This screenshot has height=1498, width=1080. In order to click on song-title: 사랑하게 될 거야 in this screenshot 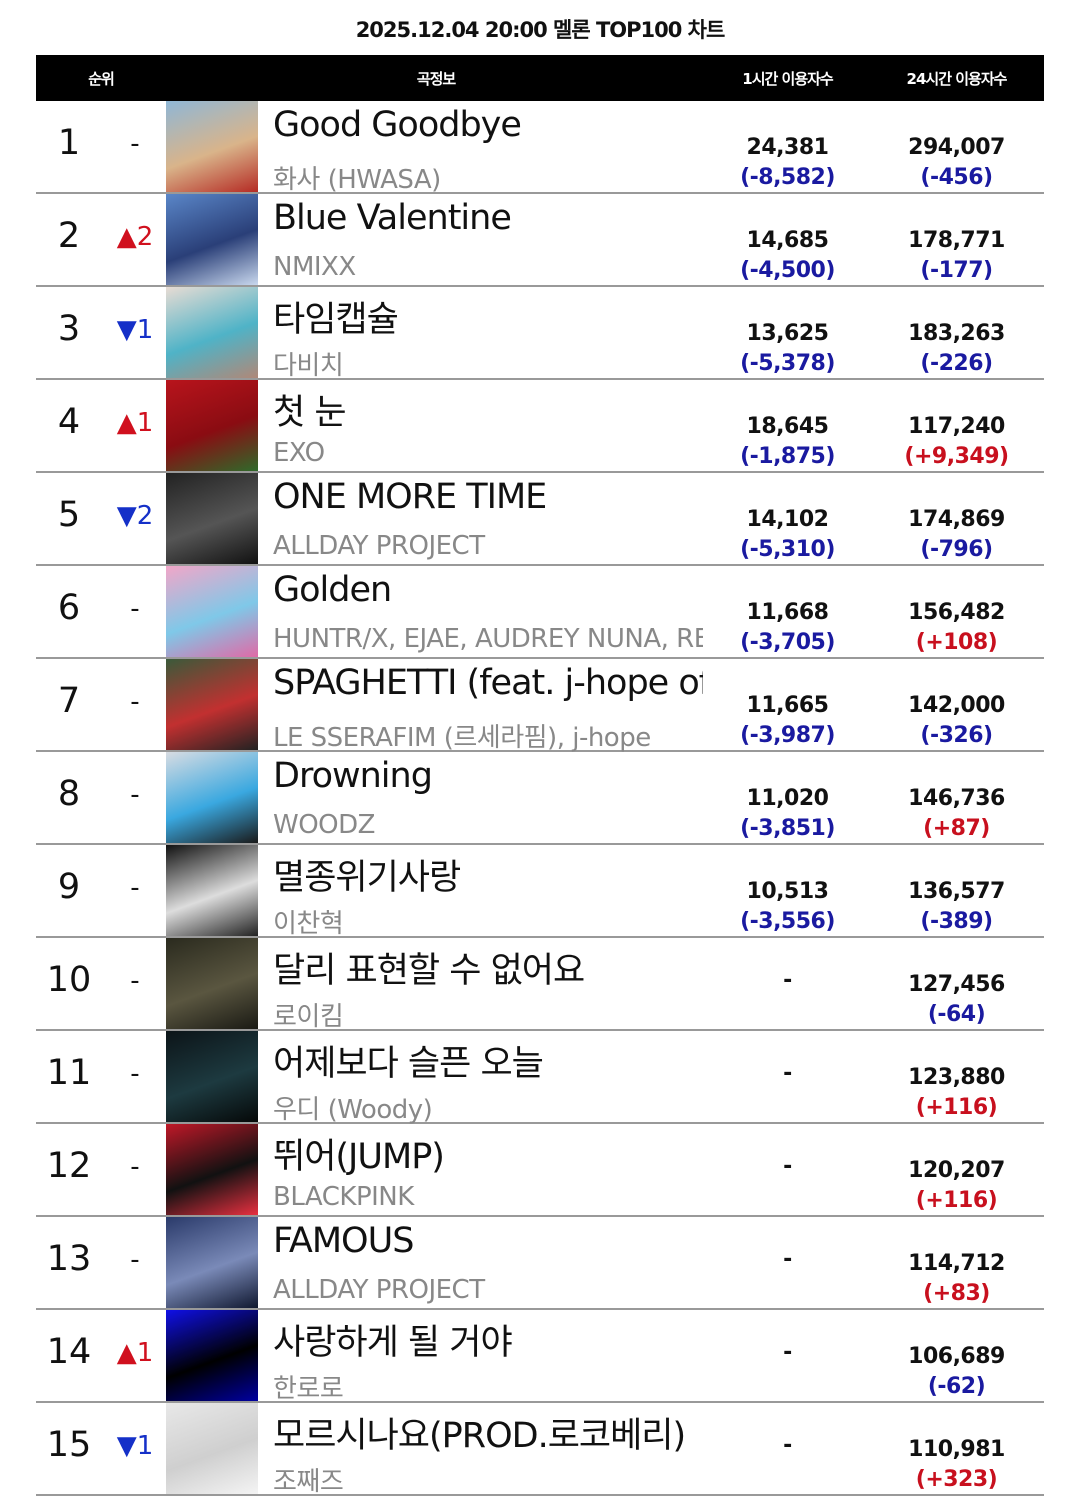, I will do `click(393, 1343)`.